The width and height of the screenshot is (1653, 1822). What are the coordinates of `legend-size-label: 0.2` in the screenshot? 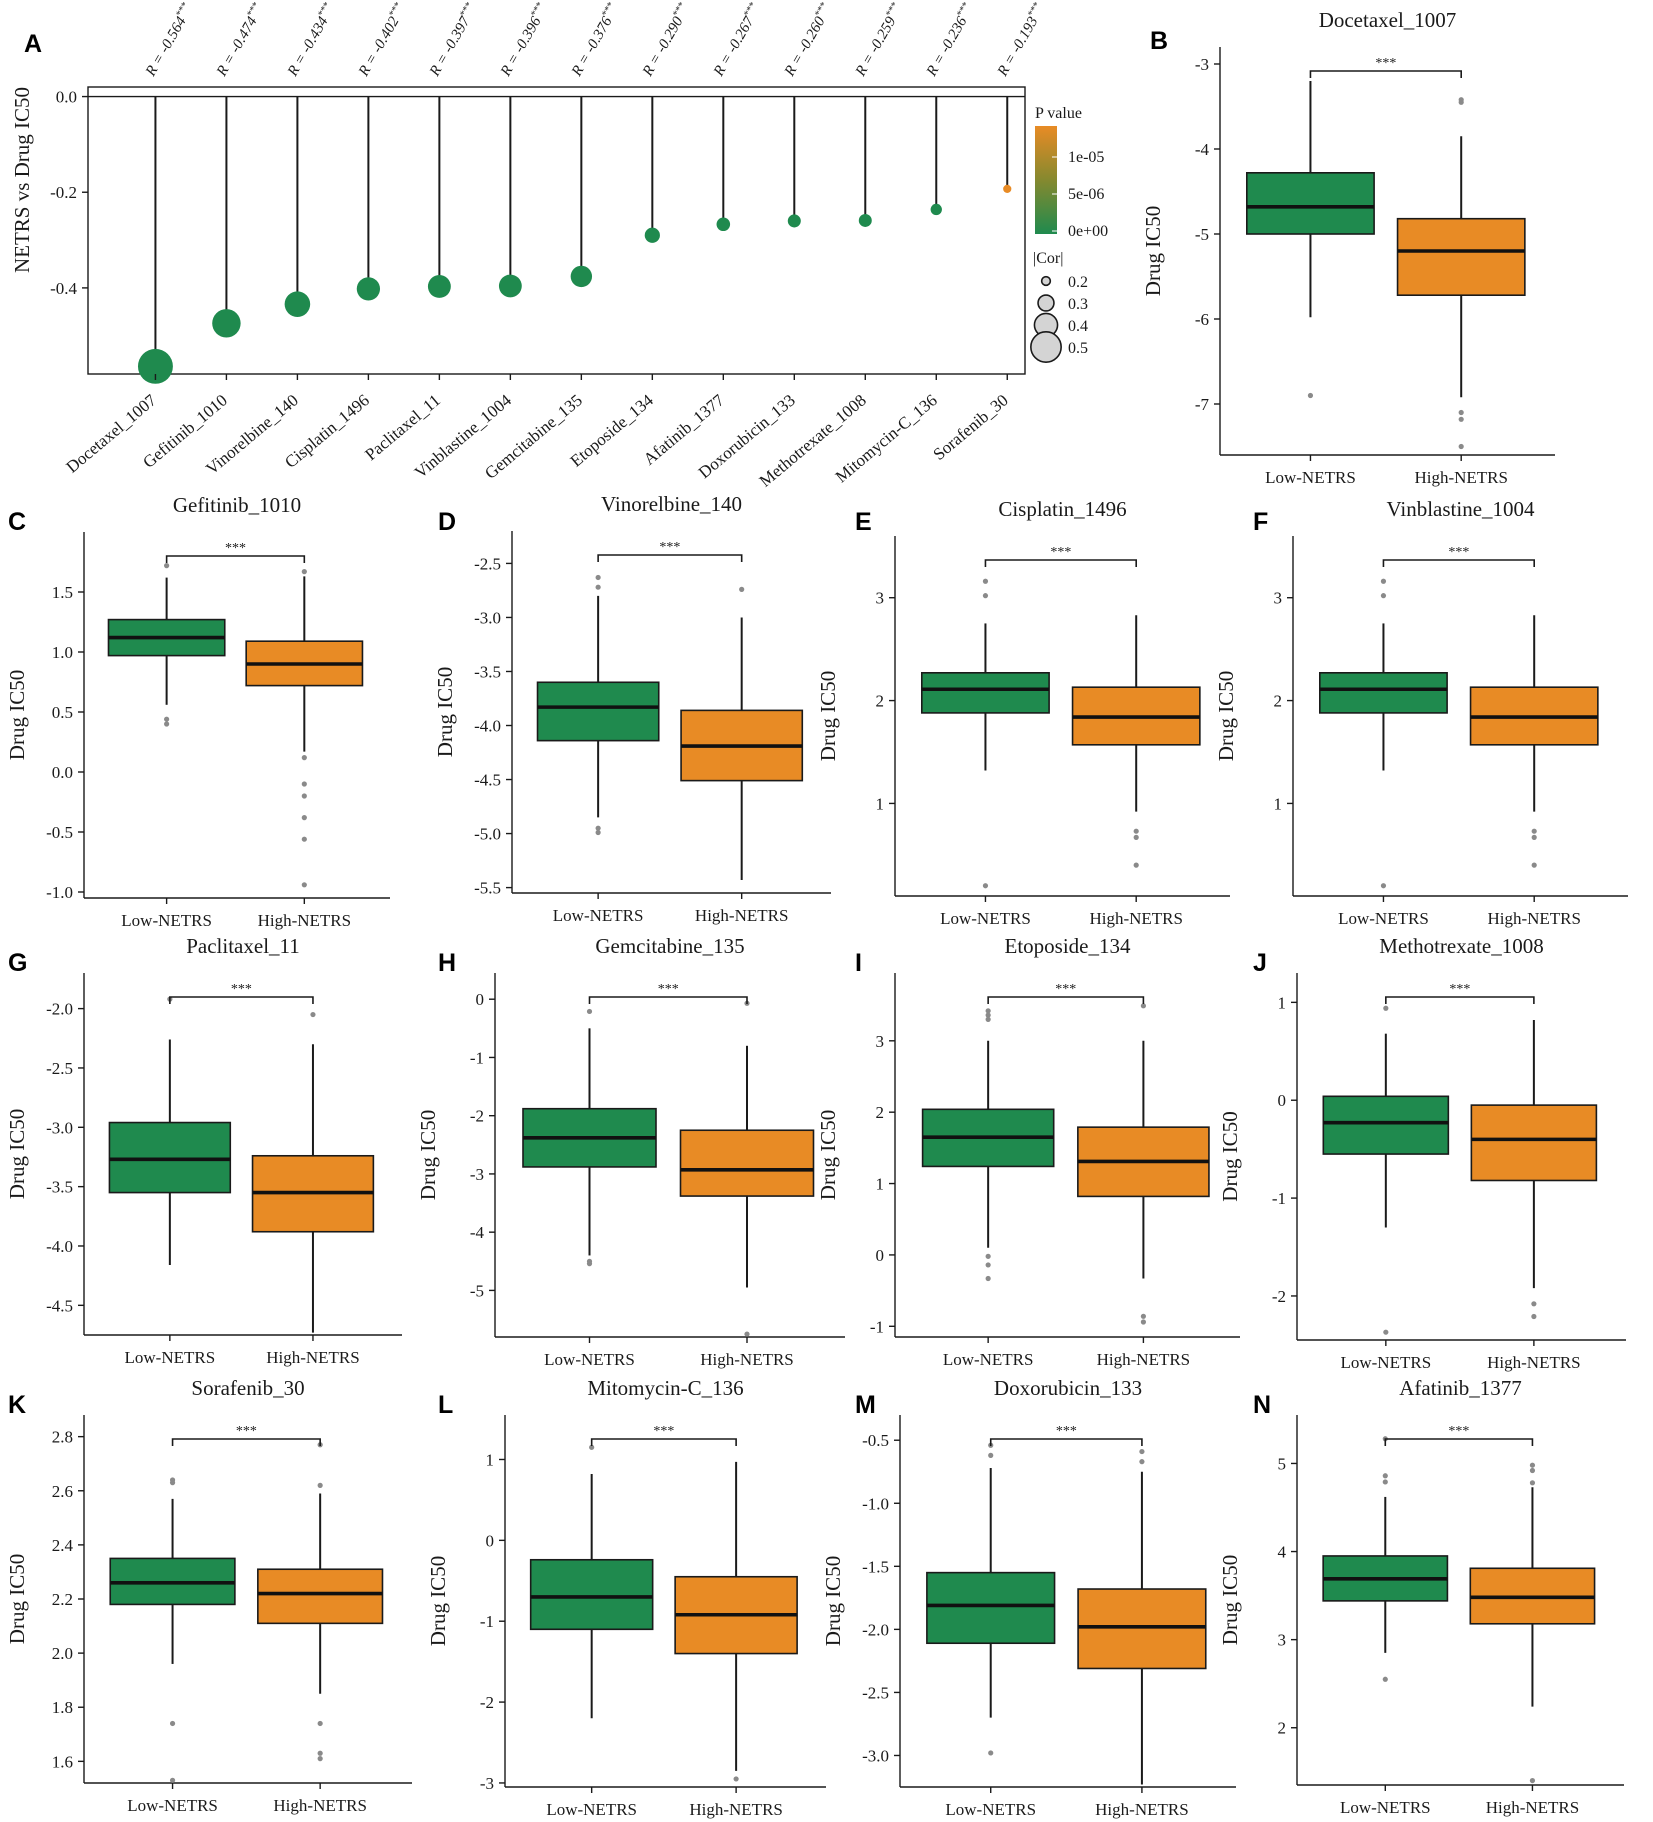 It's located at (1078, 282).